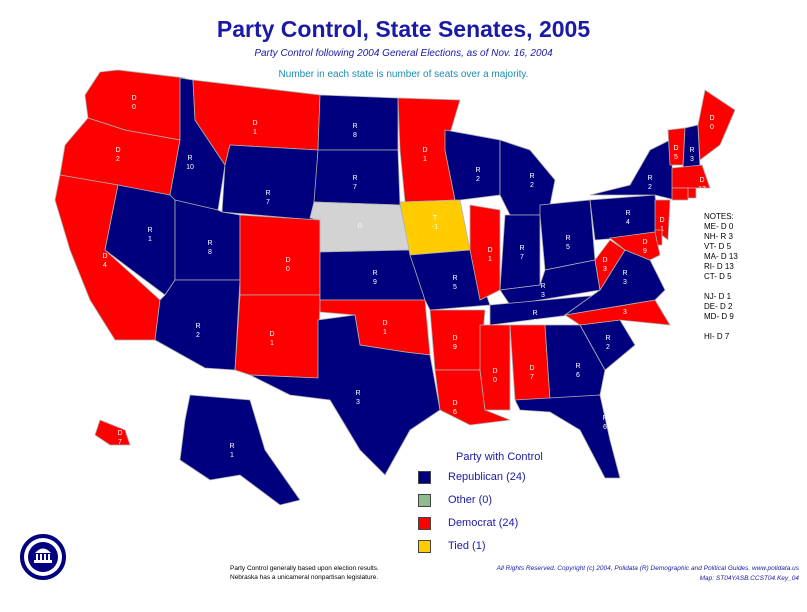  Describe the element at coordinates (354, 178) in the screenshot. I see `state-label-sd: R` at that location.